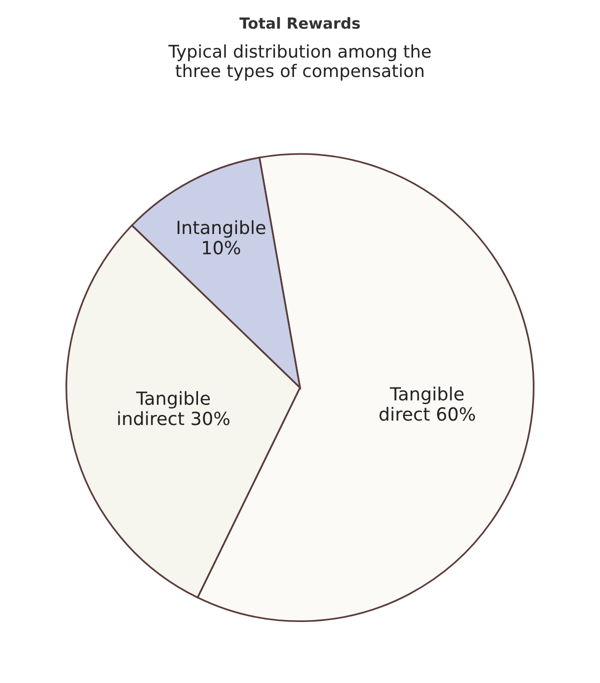 This screenshot has height=683, width=600. Describe the element at coordinates (222, 229) in the screenshot. I see `slice-label: Intangible` at that location.